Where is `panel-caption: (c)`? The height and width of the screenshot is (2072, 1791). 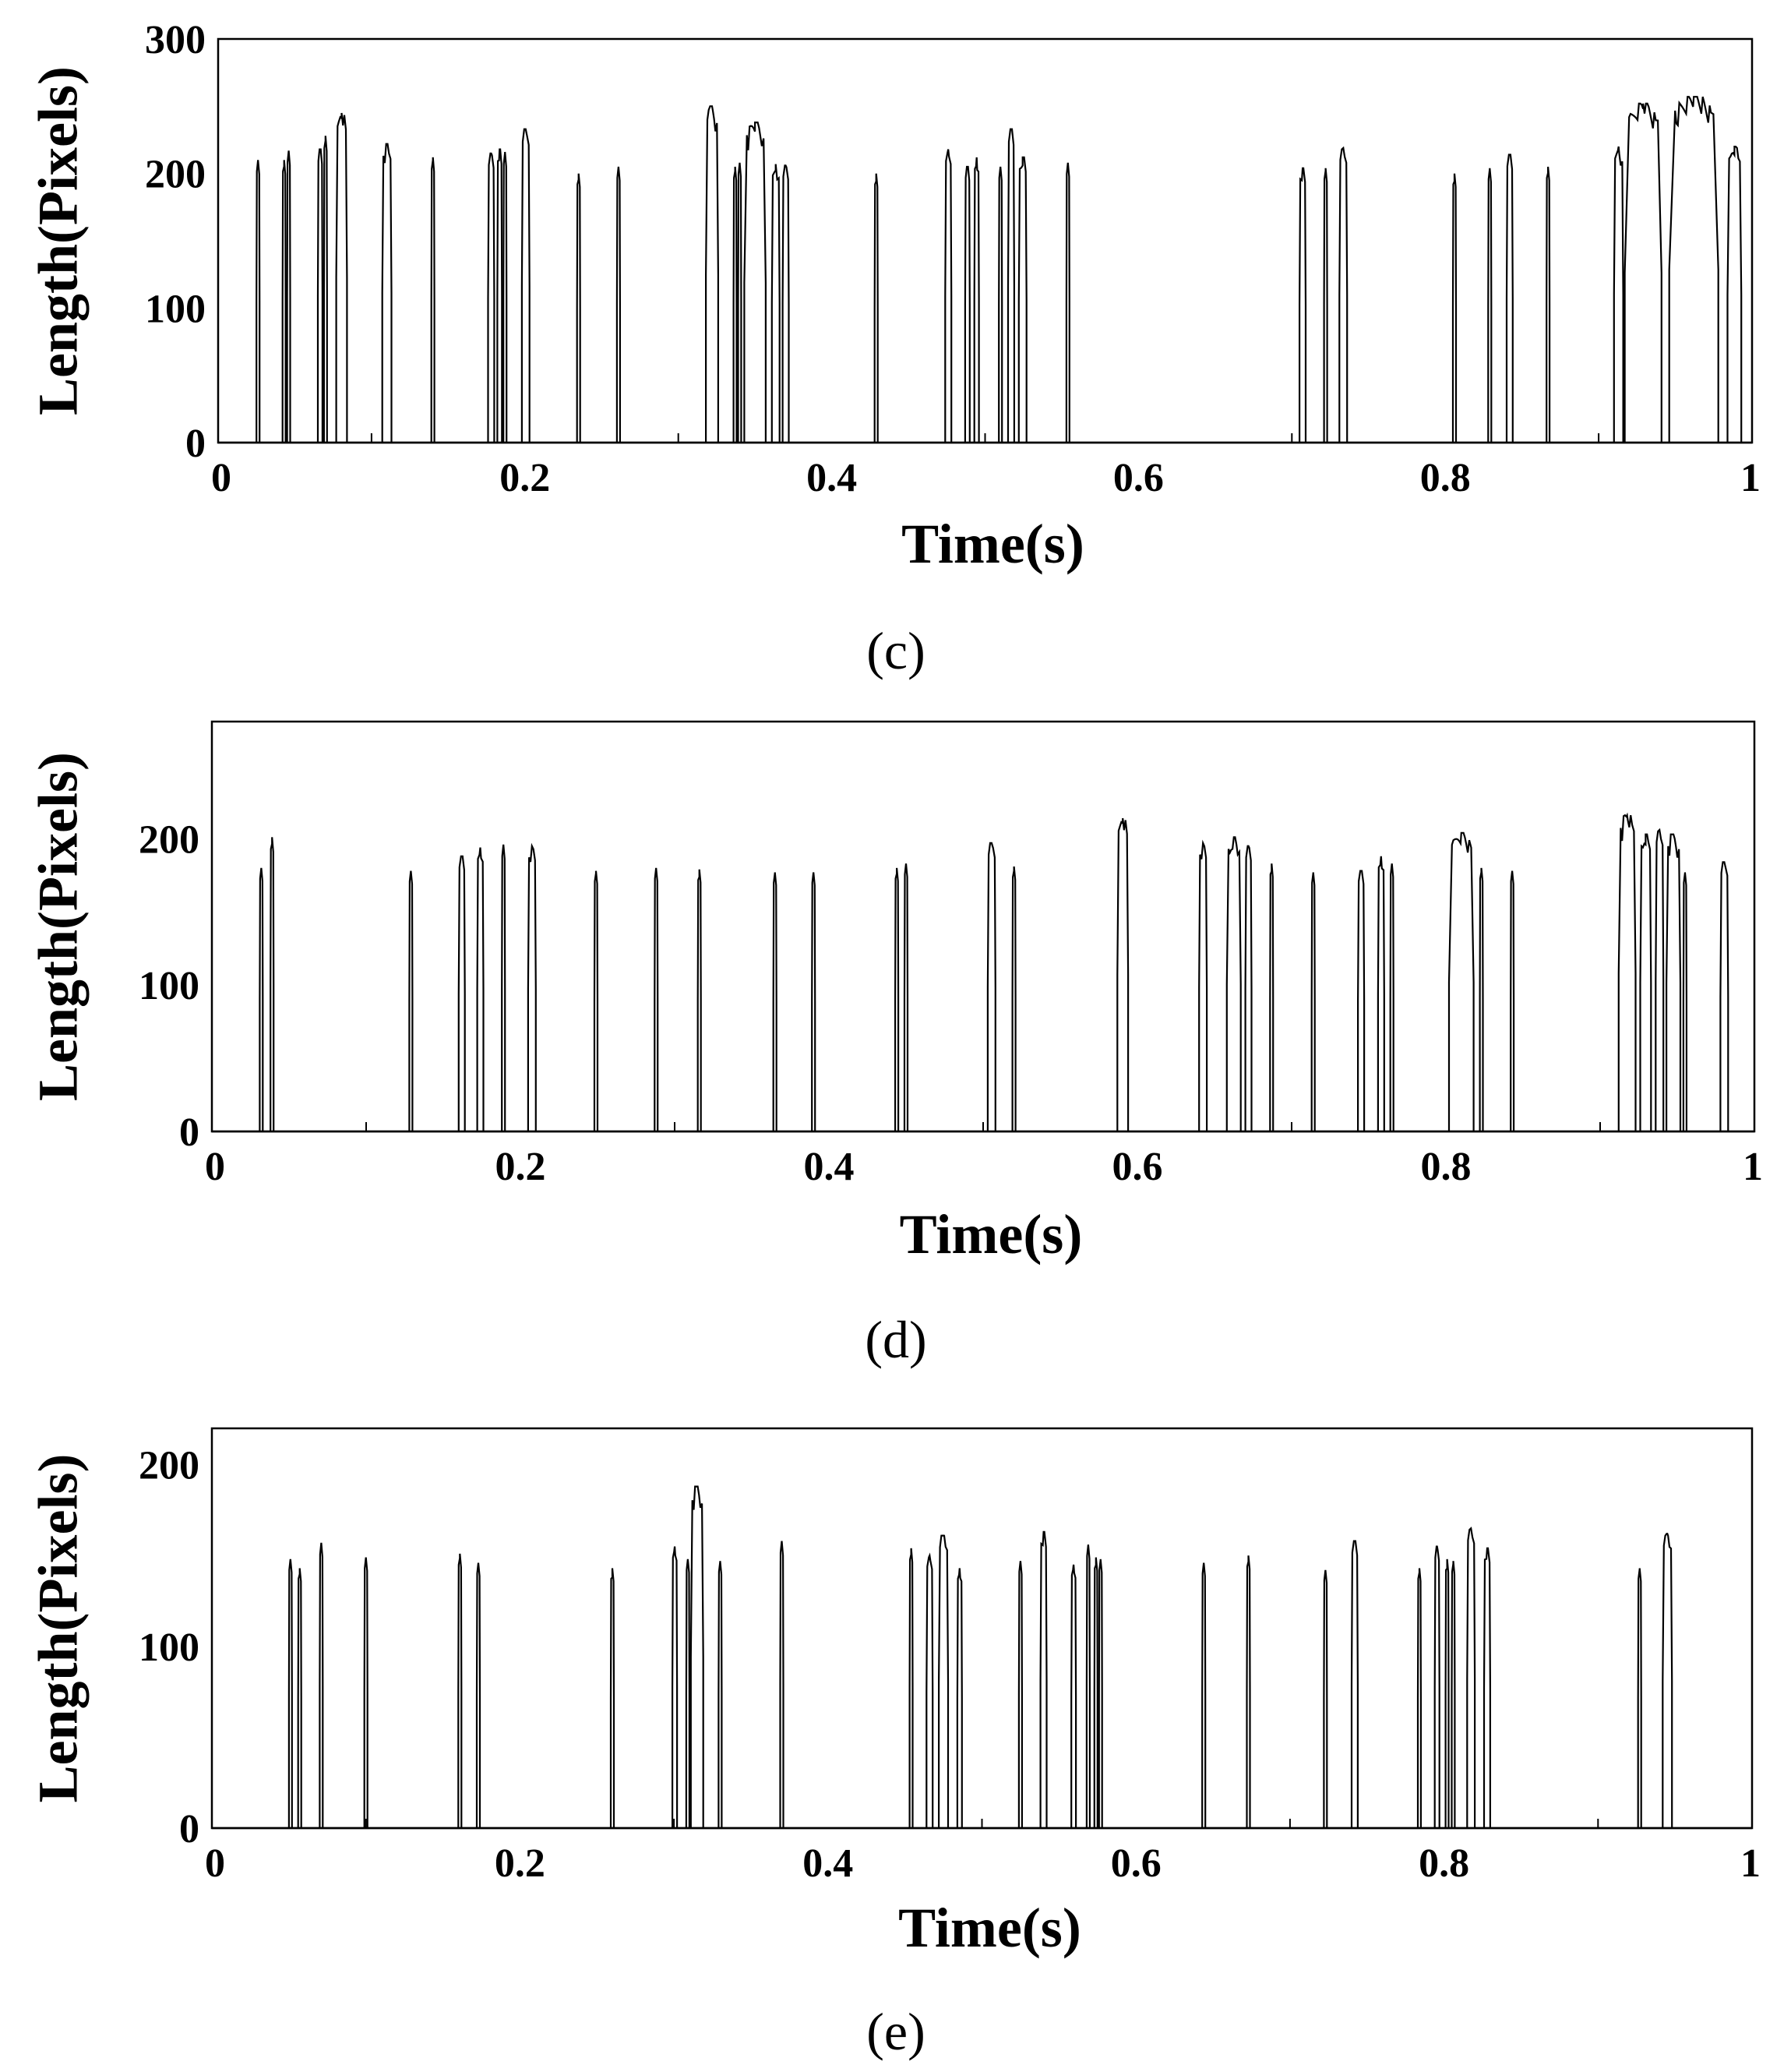
panel-caption: (c) is located at coordinates (895, 650).